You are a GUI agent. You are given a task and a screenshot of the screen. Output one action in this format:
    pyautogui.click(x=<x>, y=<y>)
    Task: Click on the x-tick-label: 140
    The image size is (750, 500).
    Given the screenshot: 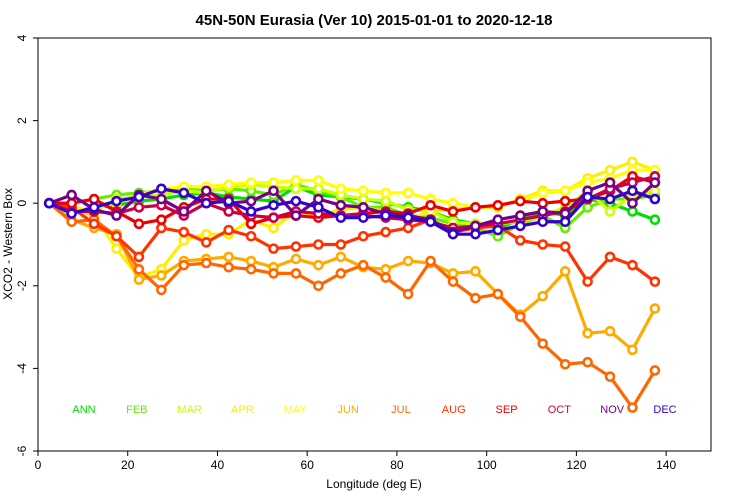 What is the action you would take?
    pyautogui.click(x=666, y=465)
    